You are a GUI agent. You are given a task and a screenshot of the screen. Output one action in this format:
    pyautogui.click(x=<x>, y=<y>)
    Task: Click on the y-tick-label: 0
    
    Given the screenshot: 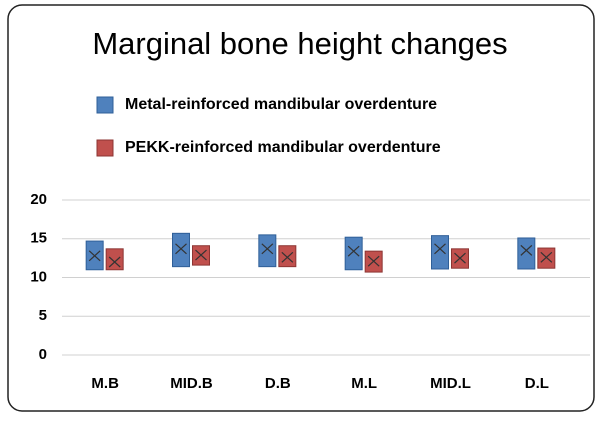 What is the action you would take?
    pyautogui.click(x=43, y=354)
    